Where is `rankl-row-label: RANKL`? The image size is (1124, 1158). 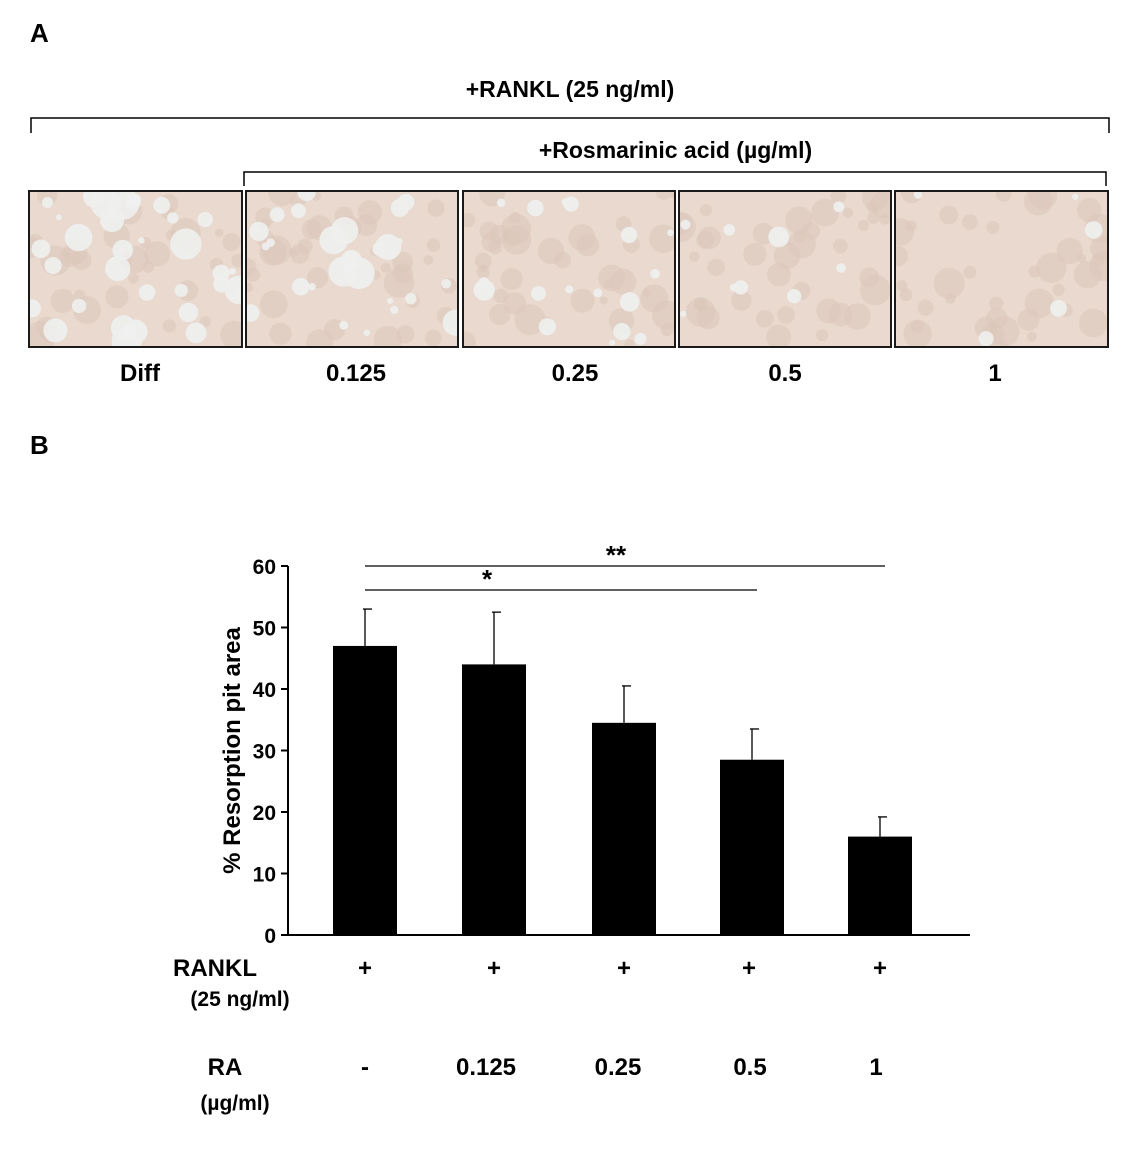
rankl-row-label: RANKL is located at coordinates (215, 968).